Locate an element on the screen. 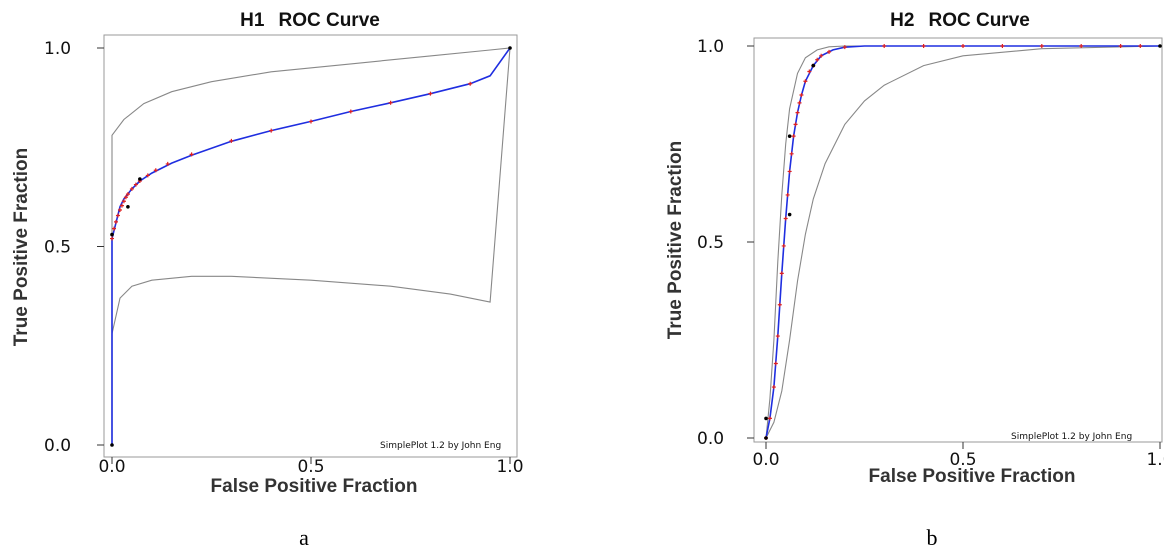 This screenshot has width=1164, height=555. x-axis-label: False Positive Fraction is located at coordinates (314, 486).